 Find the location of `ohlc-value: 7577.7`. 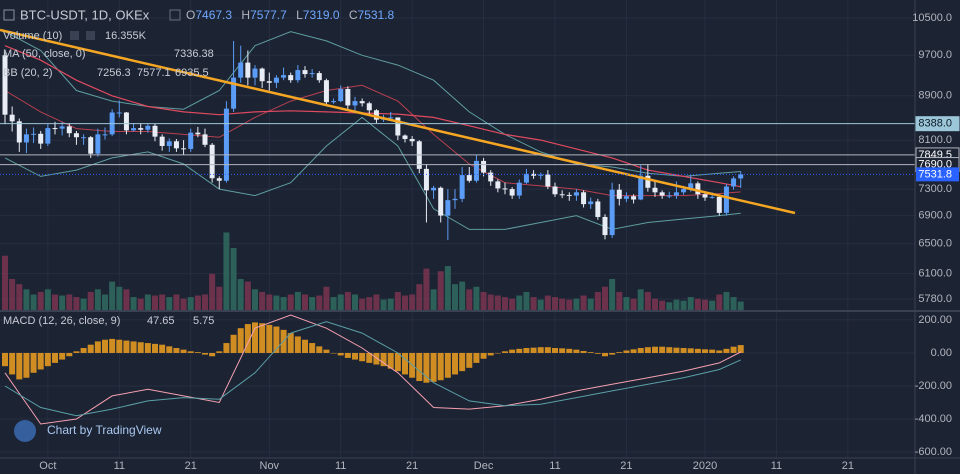

ohlc-value: 7577.7 is located at coordinates (268, 15).